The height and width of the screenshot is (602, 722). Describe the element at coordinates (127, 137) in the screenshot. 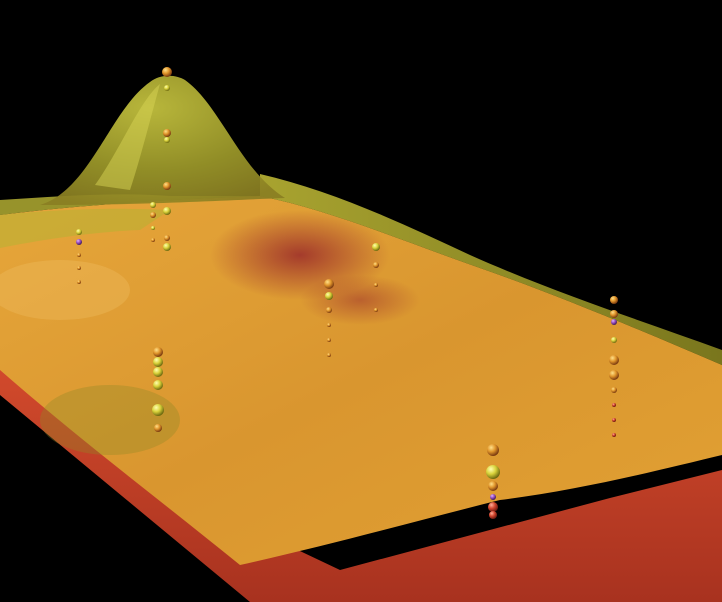

I see `peak-highlight` at that location.